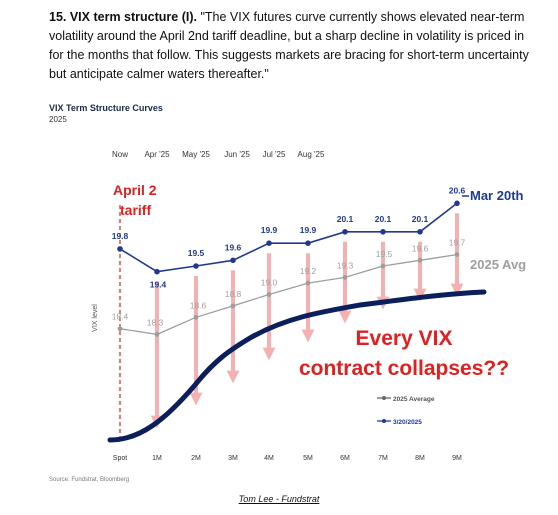  Describe the element at coordinates (233, 294) in the screenshot. I see `data-label-2025-average: 18.8` at that location.